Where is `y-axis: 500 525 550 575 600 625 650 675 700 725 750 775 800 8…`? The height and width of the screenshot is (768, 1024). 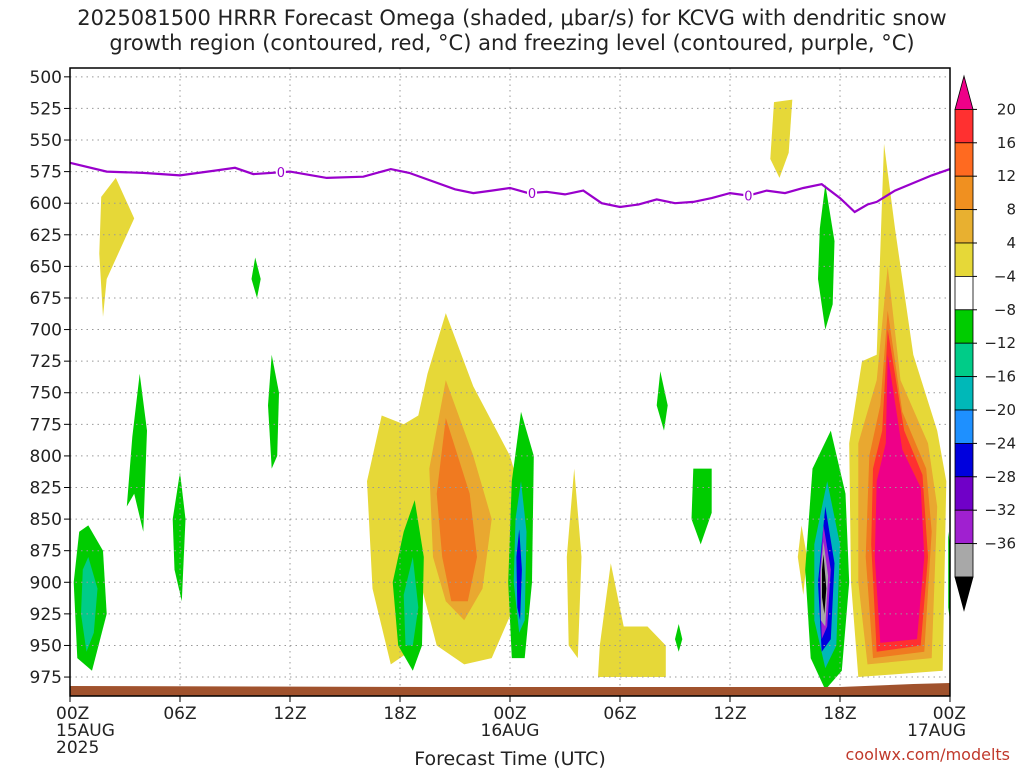
y-axis: 500 525 550 575 600 625 650 675 700 725 750 775 800 8… is located at coordinates (50, 378).